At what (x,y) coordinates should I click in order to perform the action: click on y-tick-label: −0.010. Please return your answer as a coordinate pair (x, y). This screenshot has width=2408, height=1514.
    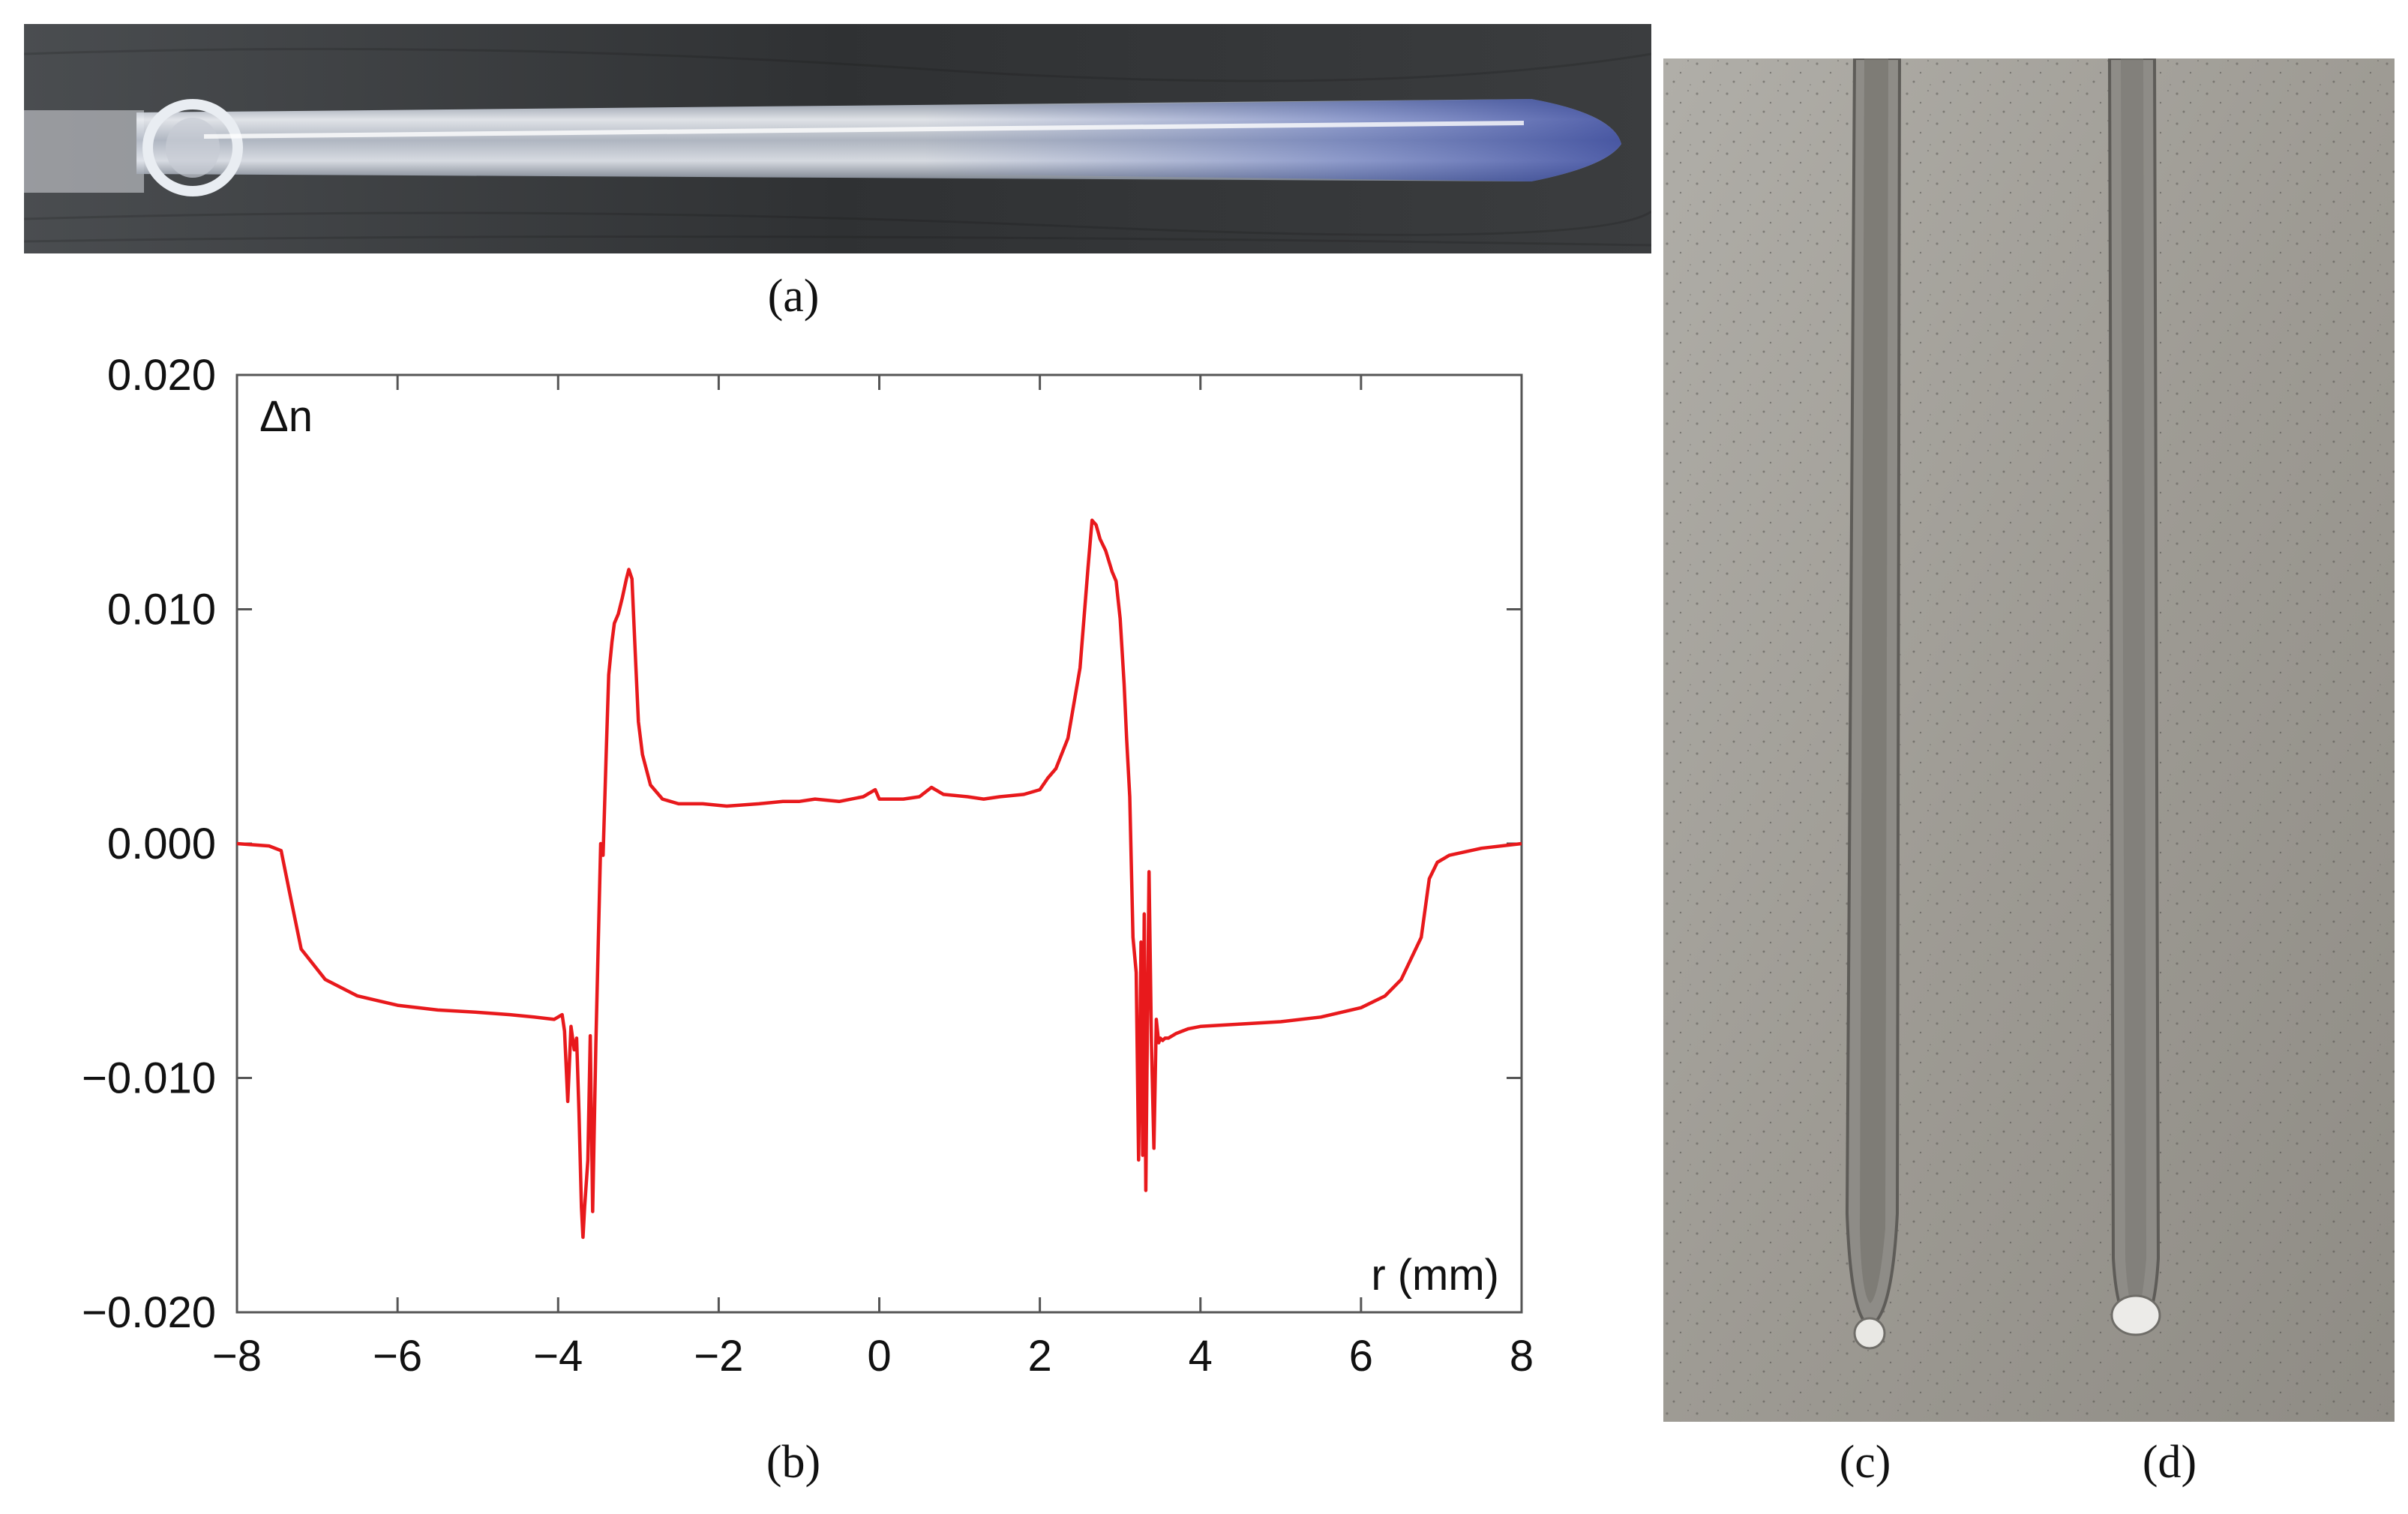
    Looking at the image, I should click on (149, 1078).